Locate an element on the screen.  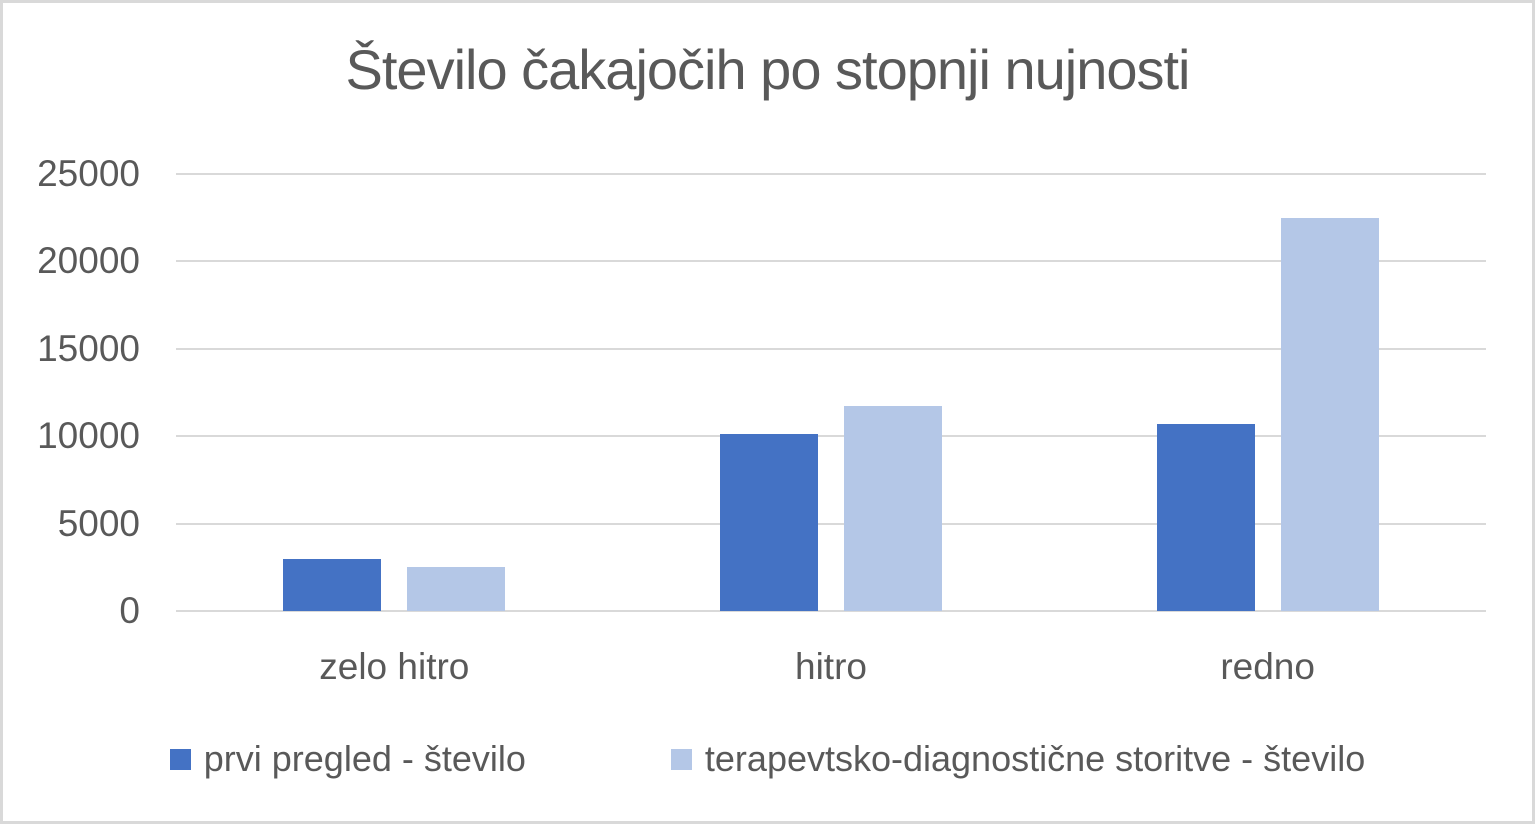
legend-item: prvi pregled - število is located at coordinates (347, 758).